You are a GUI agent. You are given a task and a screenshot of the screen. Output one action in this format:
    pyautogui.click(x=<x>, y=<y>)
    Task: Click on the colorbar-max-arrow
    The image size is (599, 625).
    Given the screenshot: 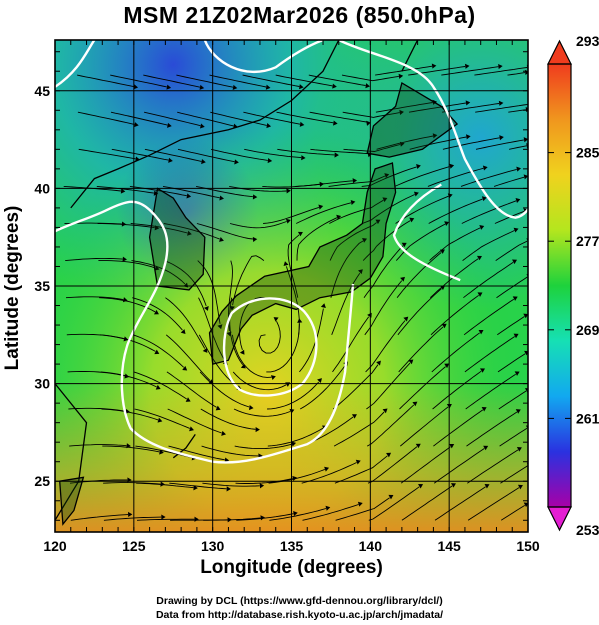 What is the action you would take?
    pyautogui.click(x=559, y=52)
    